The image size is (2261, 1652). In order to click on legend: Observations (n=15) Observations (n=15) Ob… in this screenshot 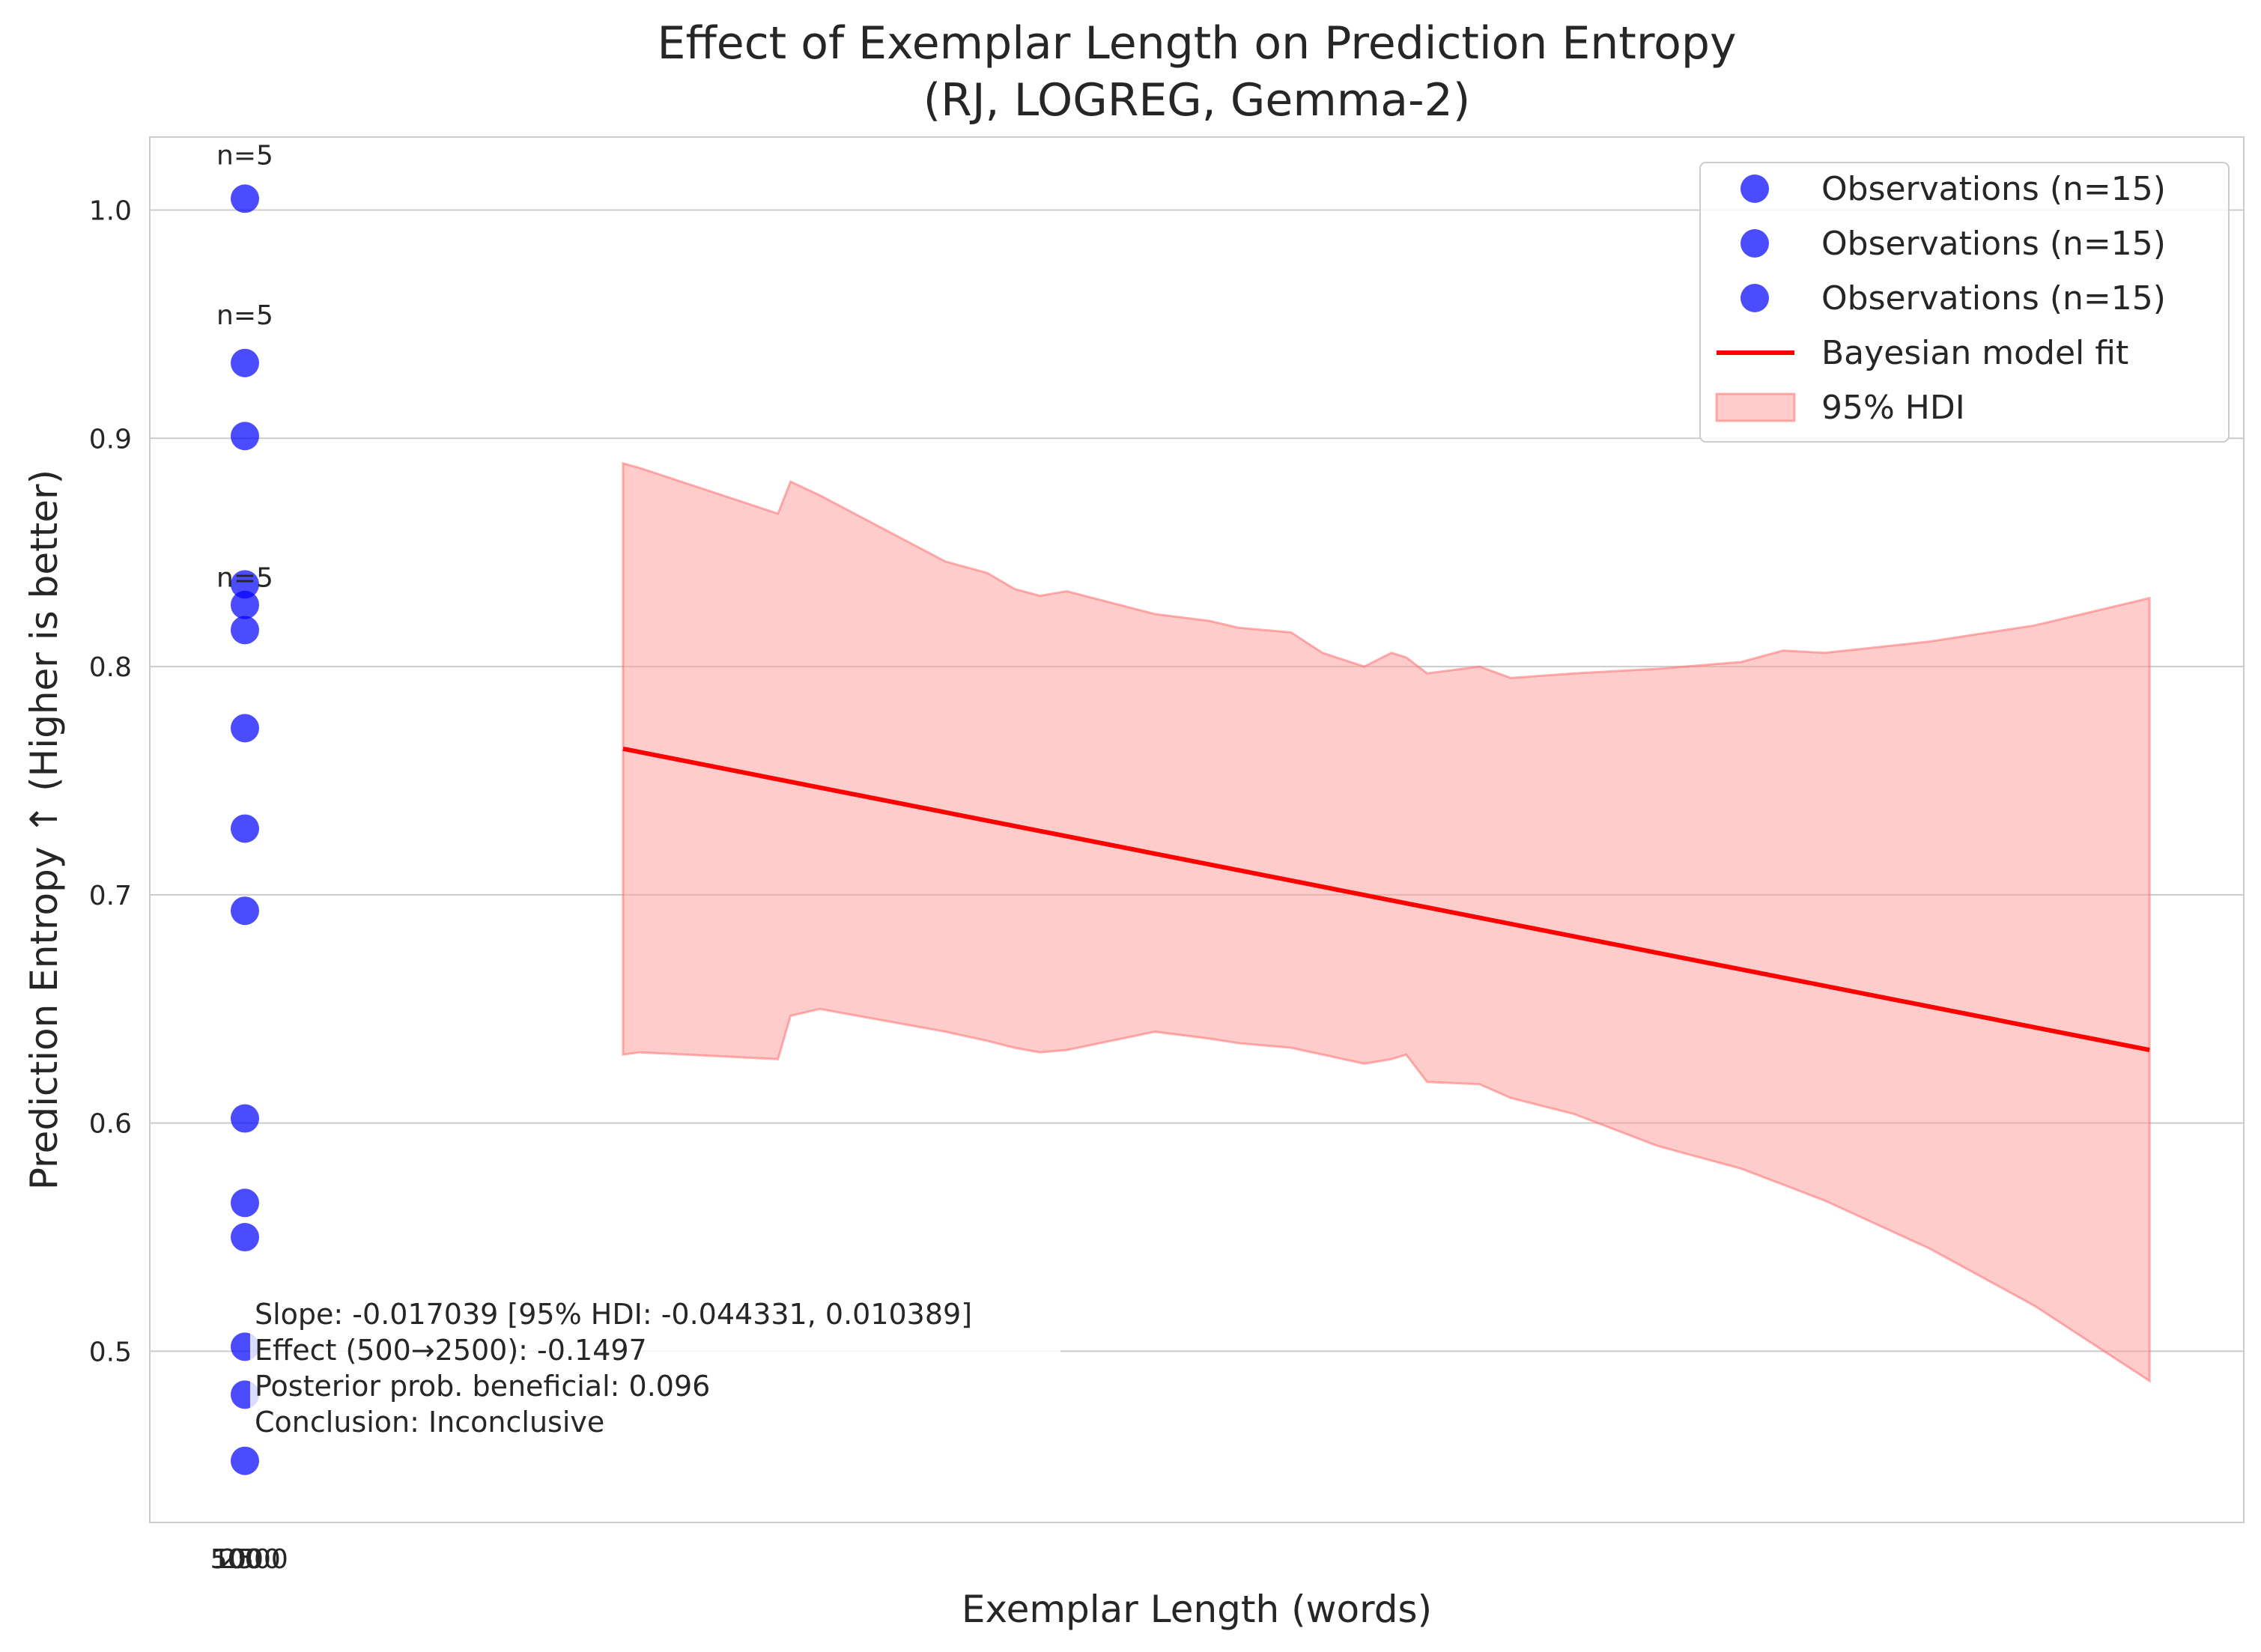, I will do `click(1964, 303)`.